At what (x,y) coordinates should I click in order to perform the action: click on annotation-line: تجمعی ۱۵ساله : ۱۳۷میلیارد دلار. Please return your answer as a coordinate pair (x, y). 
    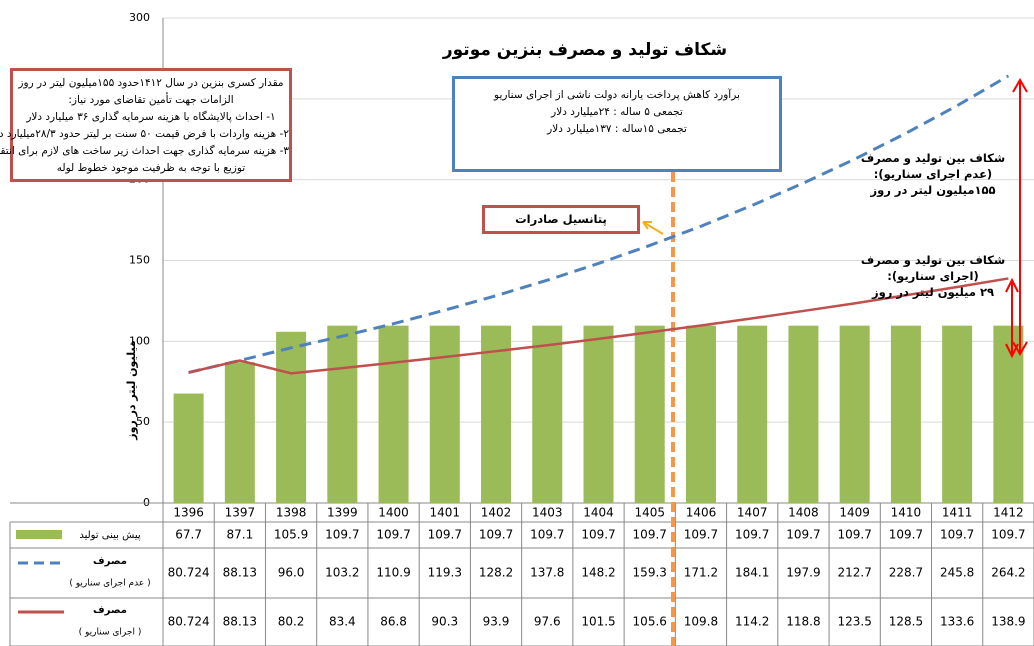
    Looking at the image, I should click on (617, 129).